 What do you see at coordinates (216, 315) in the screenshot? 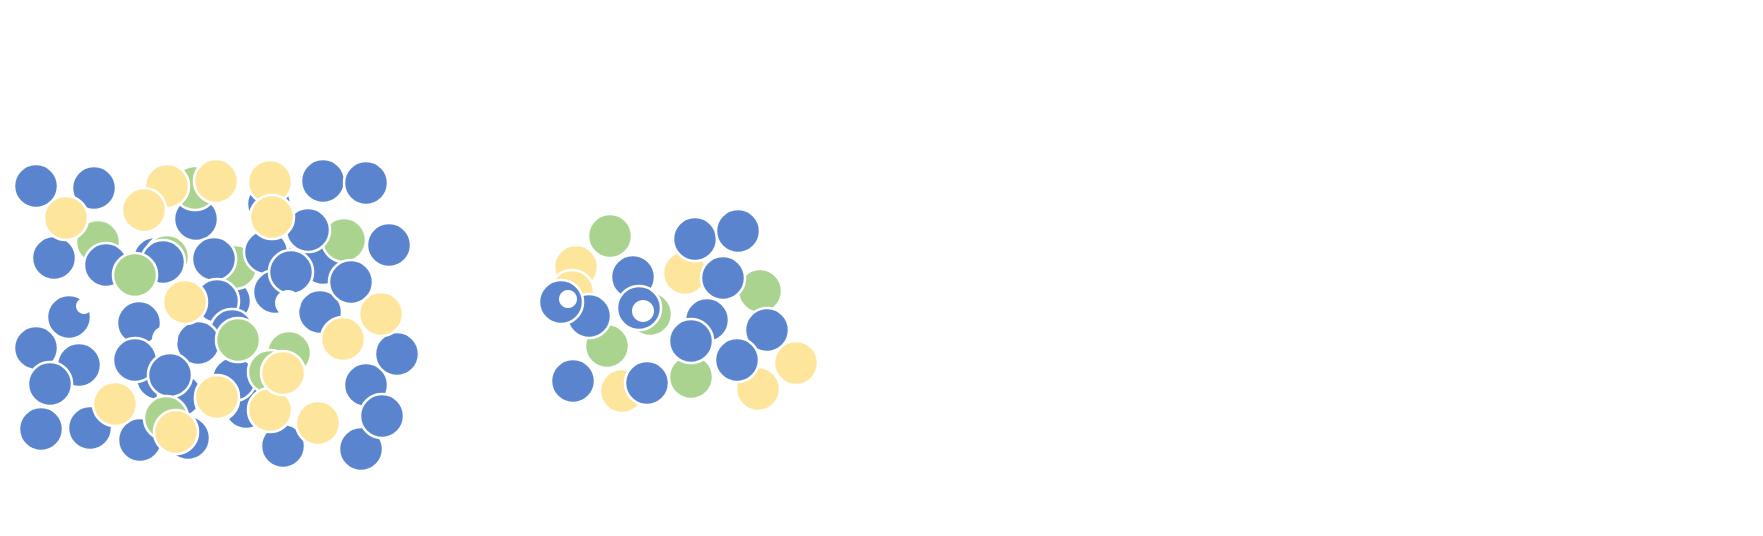
I see `left-cluster` at bounding box center [216, 315].